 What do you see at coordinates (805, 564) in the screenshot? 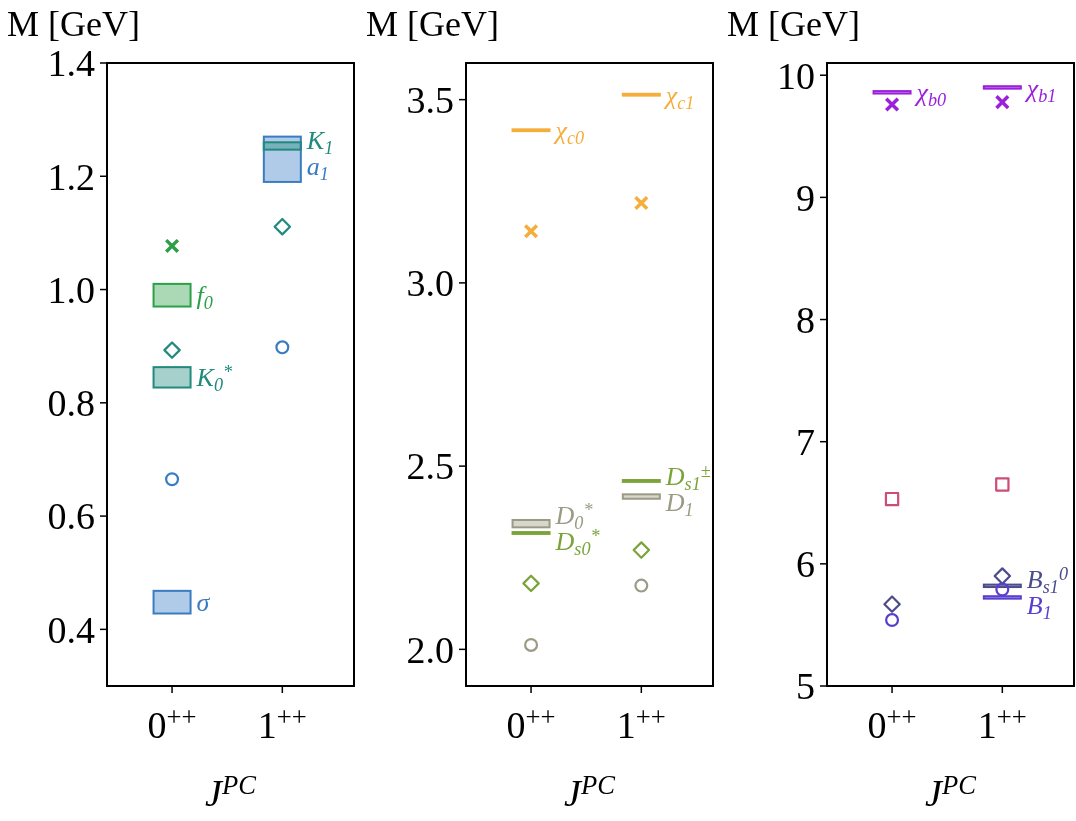
I see `y-tick-label: 6` at bounding box center [805, 564].